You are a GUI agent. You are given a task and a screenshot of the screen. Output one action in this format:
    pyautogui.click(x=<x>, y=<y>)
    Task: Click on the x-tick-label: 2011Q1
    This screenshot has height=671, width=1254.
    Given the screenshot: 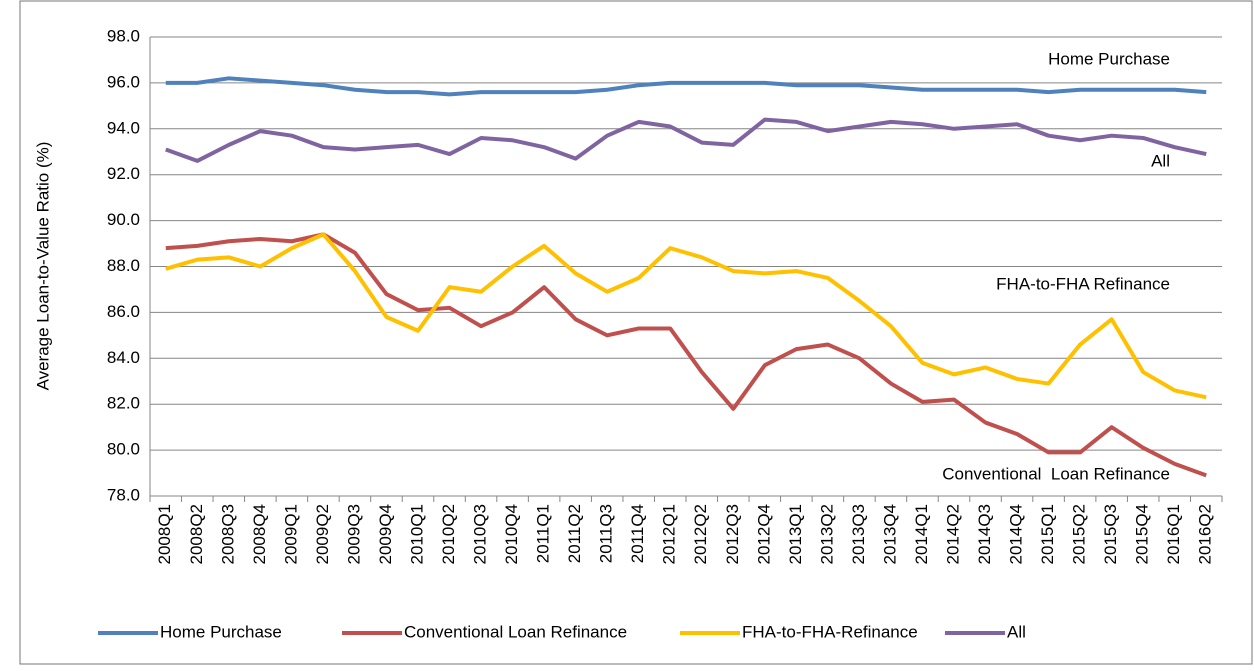 What is the action you would take?
    pyautogui.click(x=543, y=533)
    